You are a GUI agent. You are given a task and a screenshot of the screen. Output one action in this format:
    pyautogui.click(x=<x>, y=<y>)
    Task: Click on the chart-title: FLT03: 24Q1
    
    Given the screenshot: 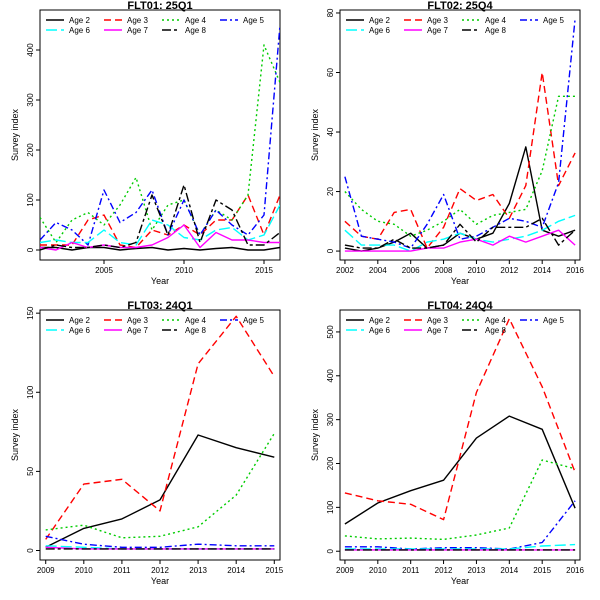 What is the action you would take?
    pyautogui.click(x=159, y=306)
    